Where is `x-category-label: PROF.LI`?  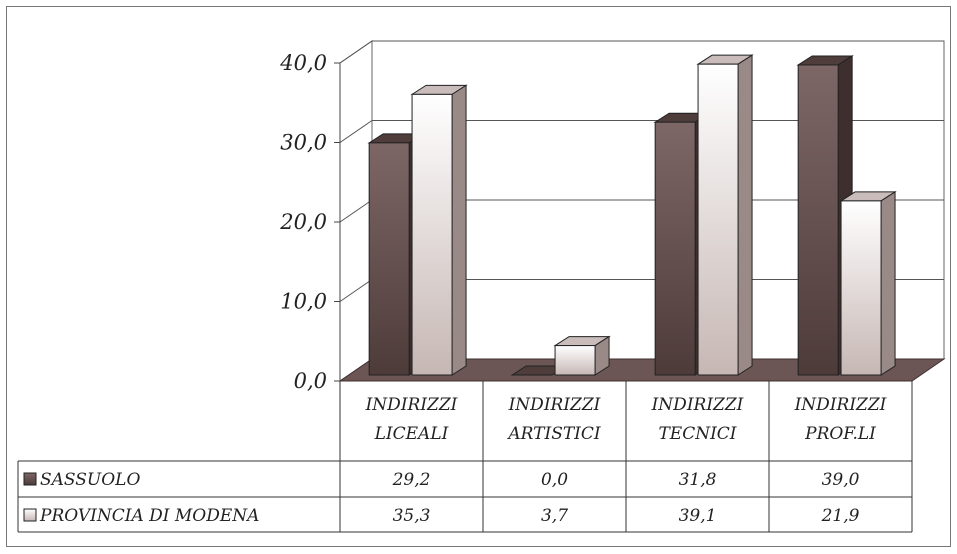
x-category-label: PROF.LI is located at coordinates (840, 434).